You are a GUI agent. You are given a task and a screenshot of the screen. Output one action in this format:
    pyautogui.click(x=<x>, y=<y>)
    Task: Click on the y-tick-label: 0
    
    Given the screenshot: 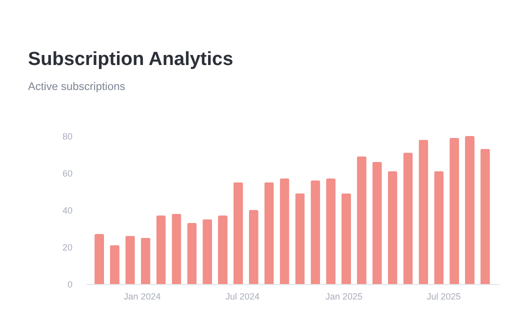 What is the action you would take?
    pyautogui.click(x=69, y=285)
    